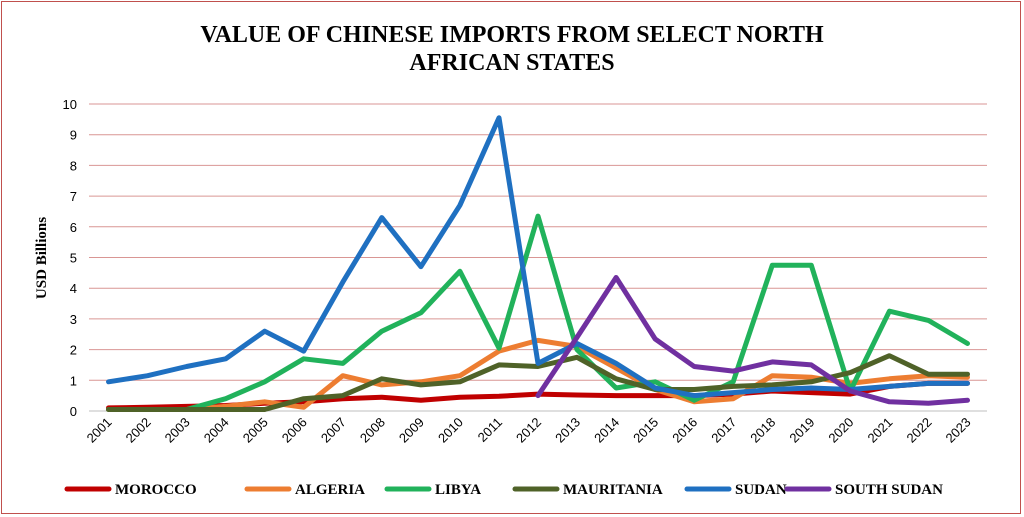 The width and height of the screenshot is (1024, 517). Describe the element at coordinates (840, 430) in the screenshot. I see `x-tick-label: 2020` at that location.